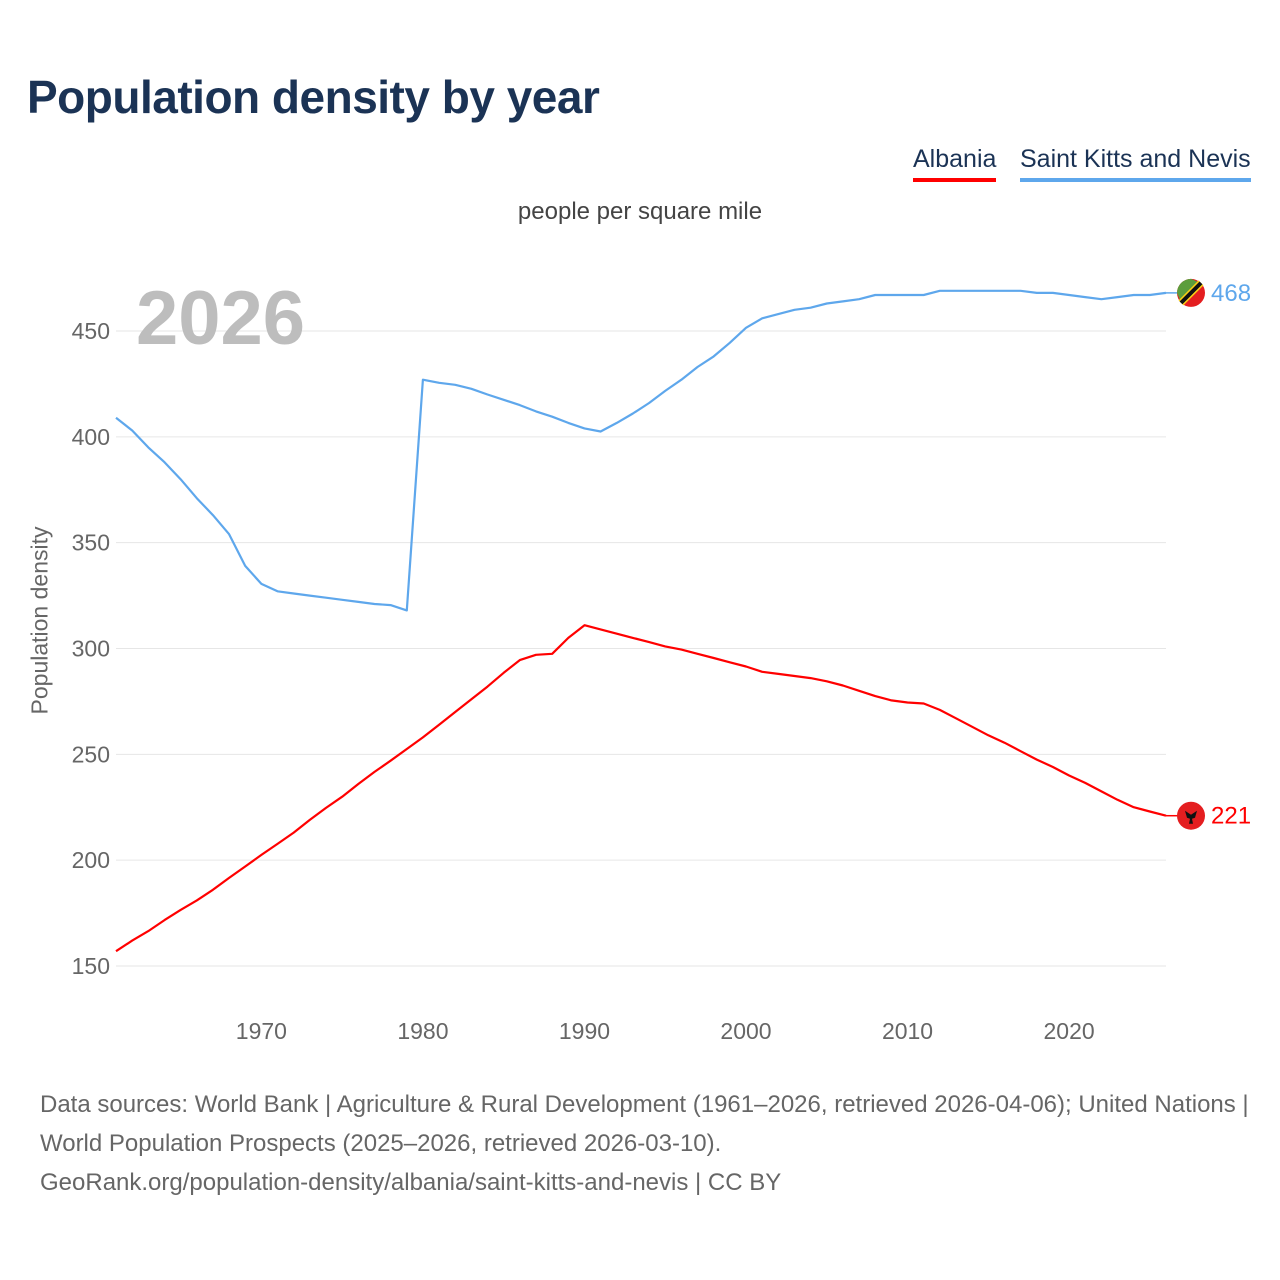 This screenshot has height=1280, width=1280. What do you see at coordinates (1231, 293) in the screenshot?
I see `end-value-label: 468` at bounding box center [1231, 293].